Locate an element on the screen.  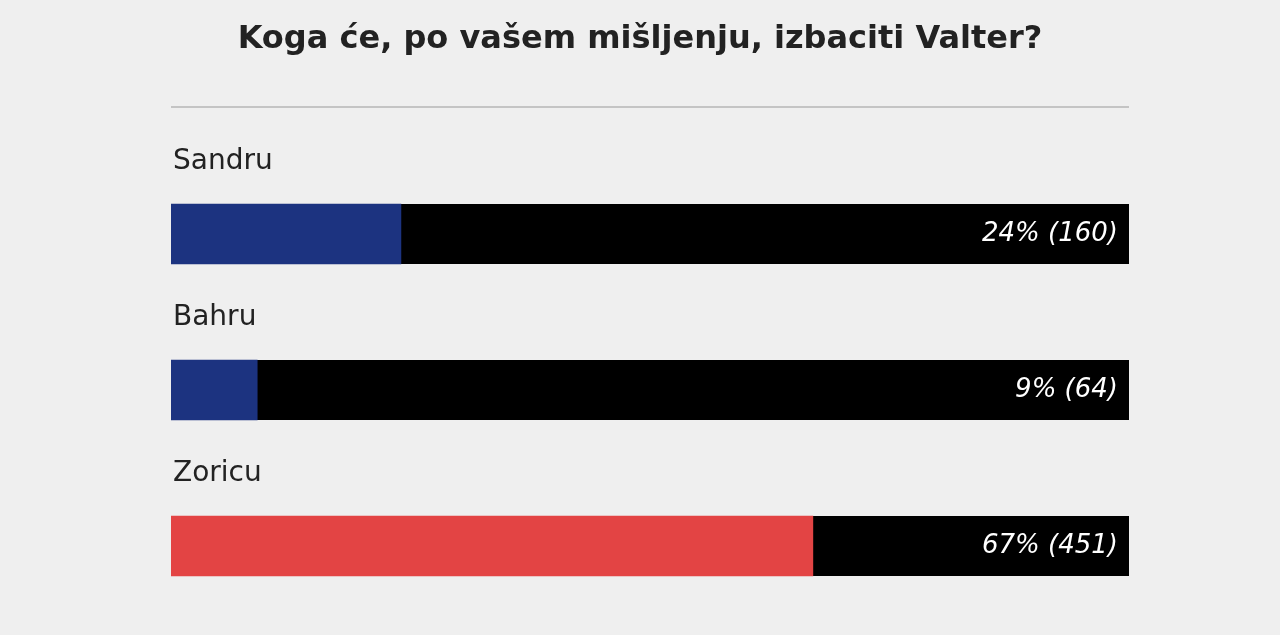
y-tick-label: Zoricu is located at coordinates (217, 472).